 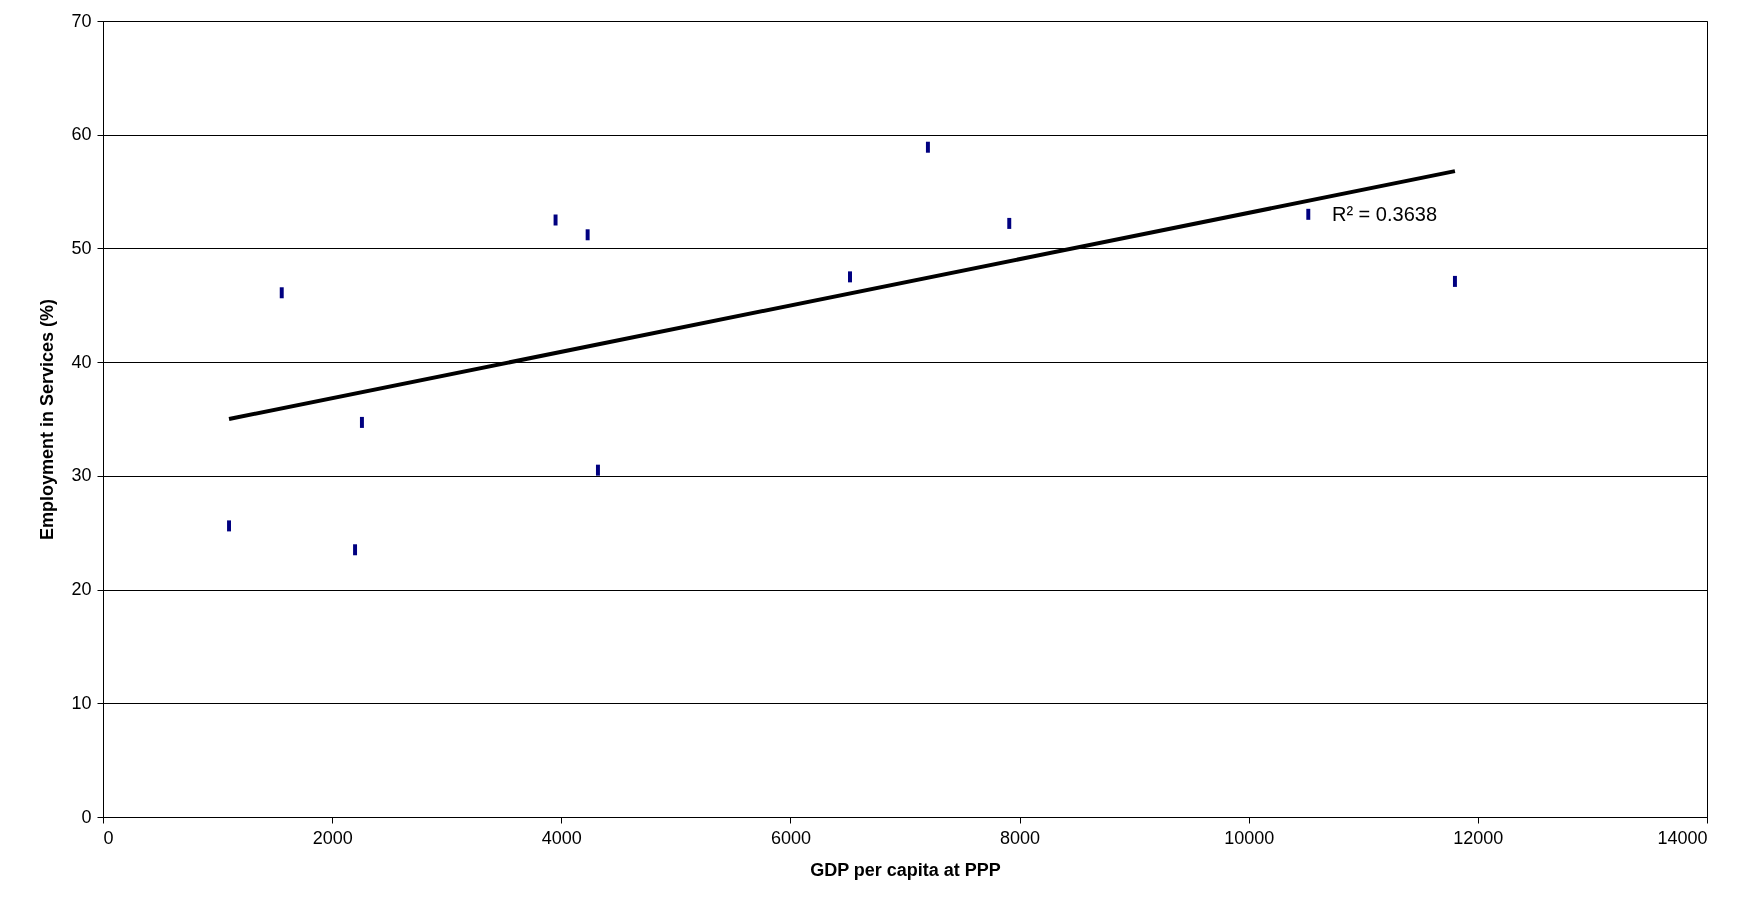 What do you see at coordinates (1478, 837) in the screenshot?
I see `x-tick-label: 12000` at bounding box center [1478, 837].